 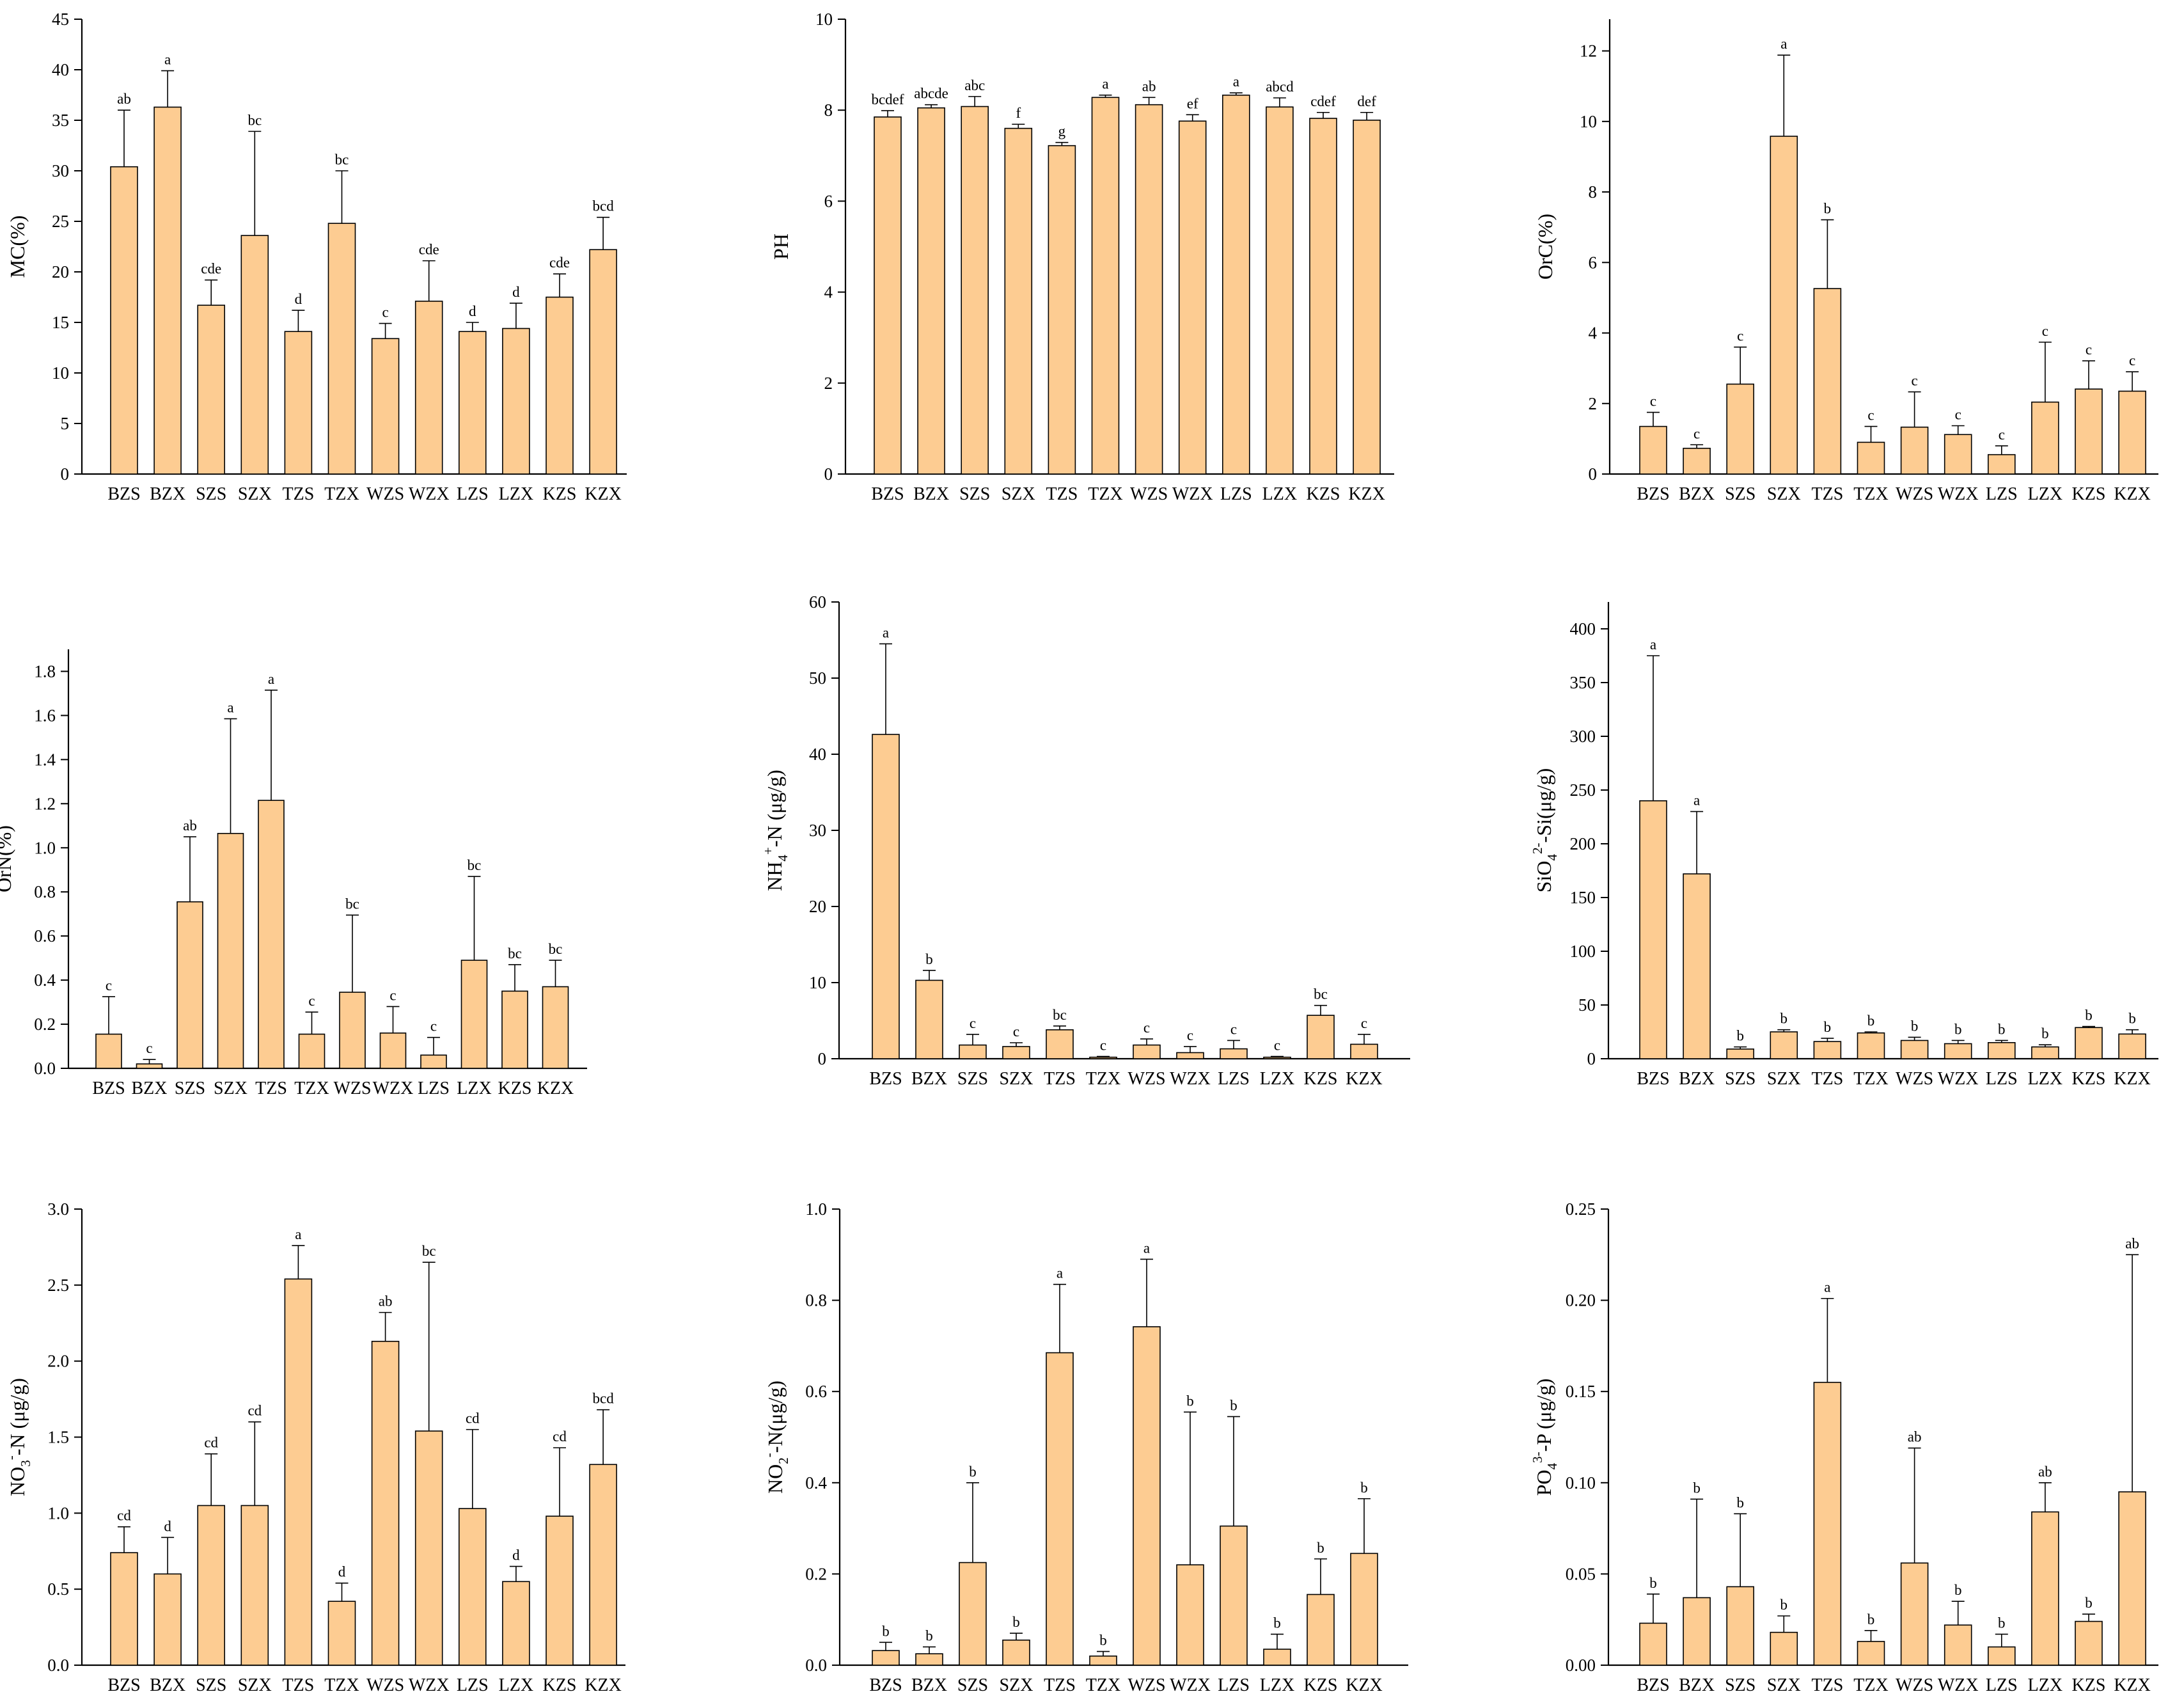 I want to click on significance-letter: abc, so click(x=974, y=85).